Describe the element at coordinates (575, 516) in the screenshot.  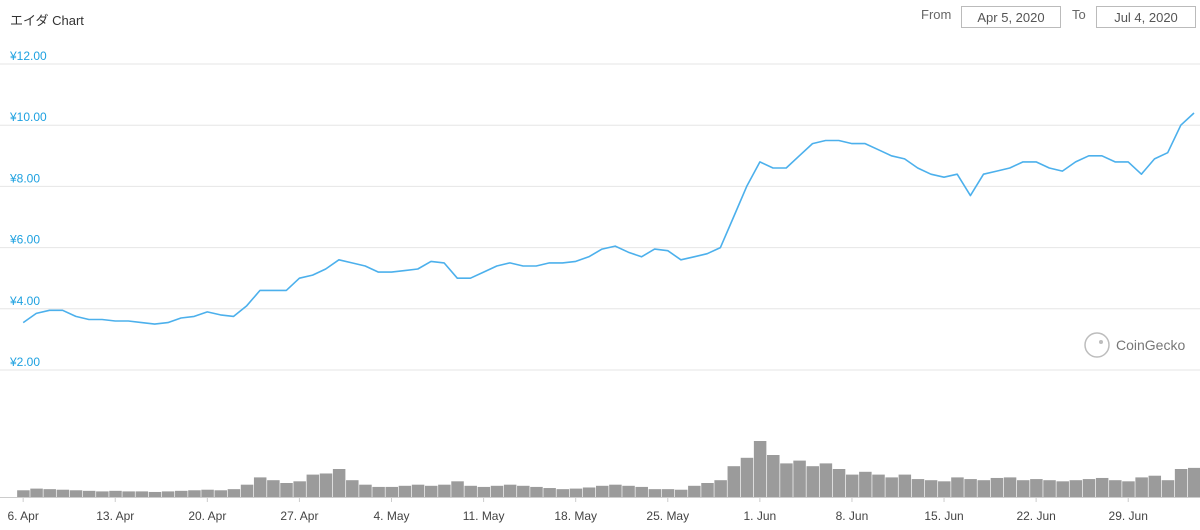
I see `x-tick-label: 18. May` at that location.